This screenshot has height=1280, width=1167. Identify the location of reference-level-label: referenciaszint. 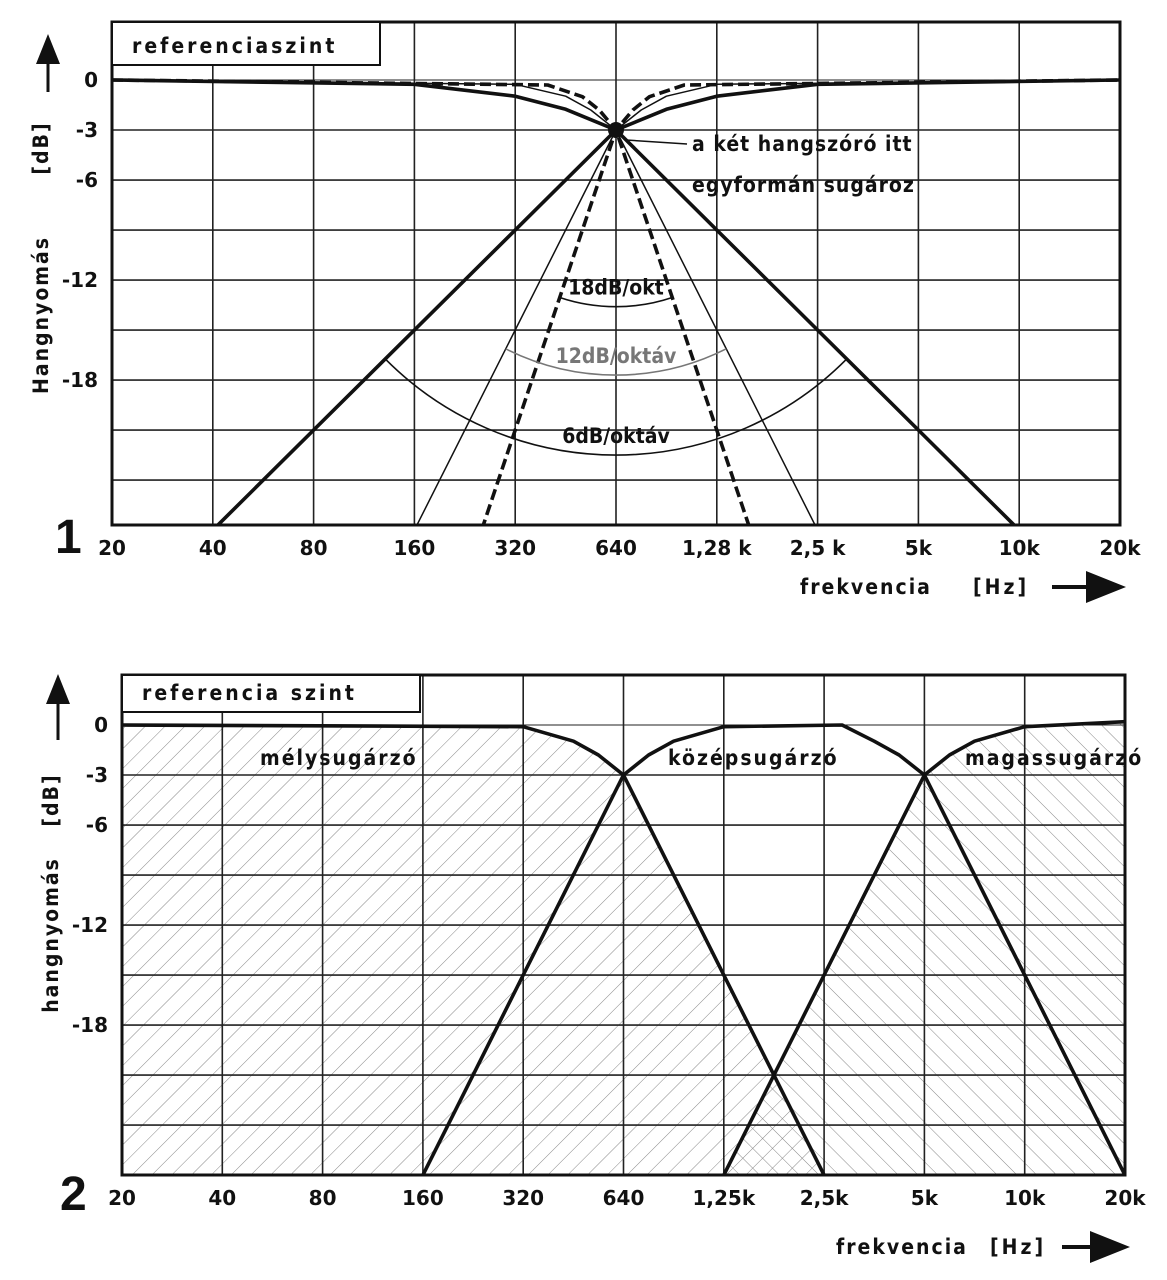
(234, 46).